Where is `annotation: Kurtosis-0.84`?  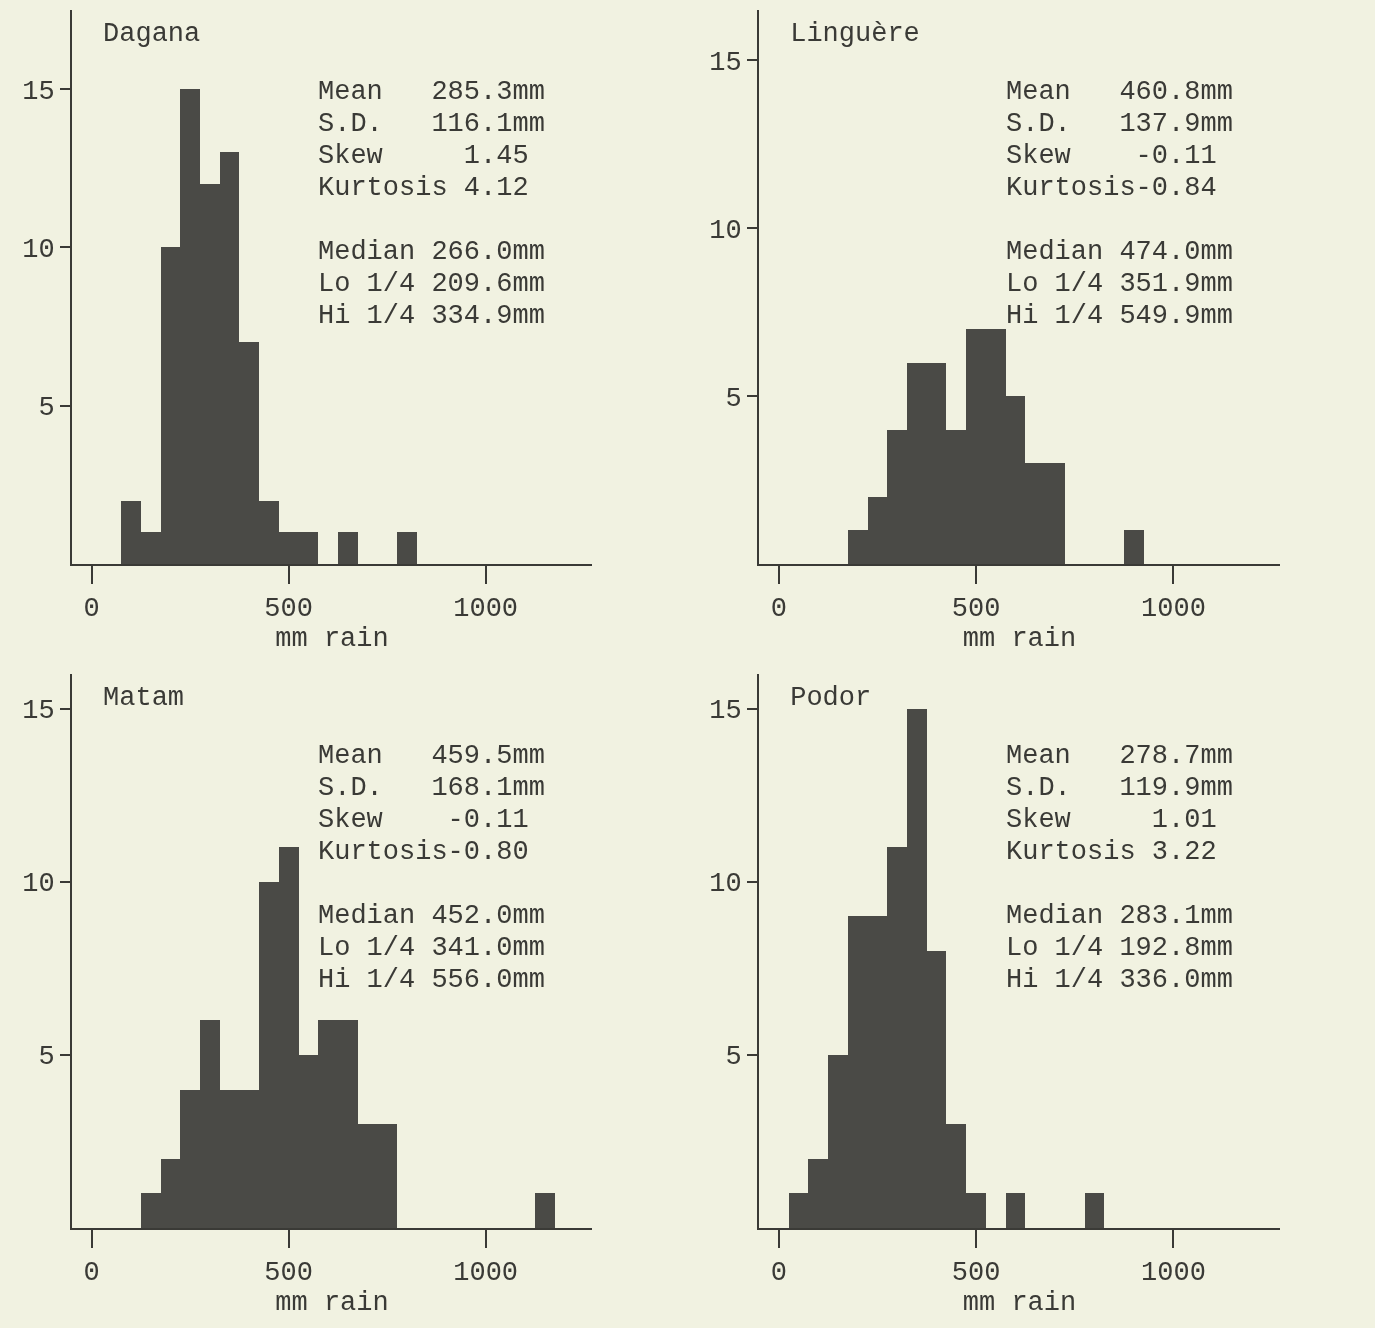 annotation: Kurtosis-0.84 is located at coordinates (1111, 188).